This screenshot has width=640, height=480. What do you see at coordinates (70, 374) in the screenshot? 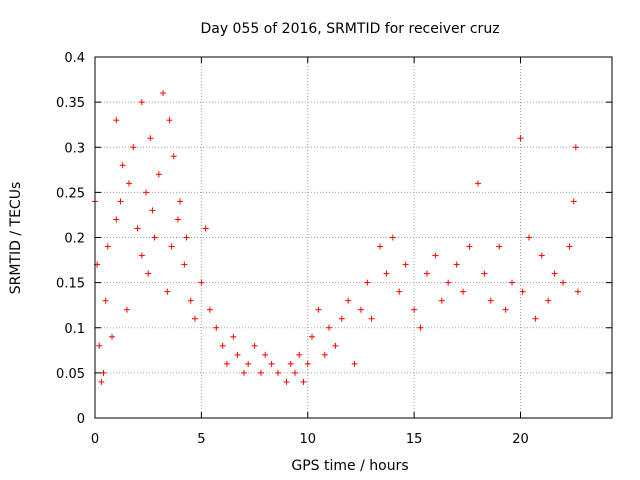
I see `y-tick-label: 0.05` at bounding box center [70, 374].